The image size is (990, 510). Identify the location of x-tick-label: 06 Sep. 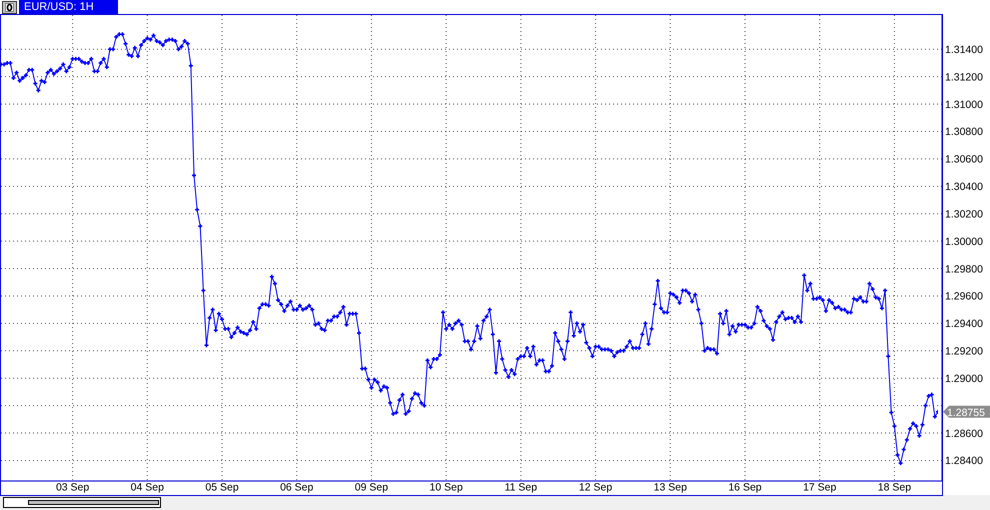
(297, 487).